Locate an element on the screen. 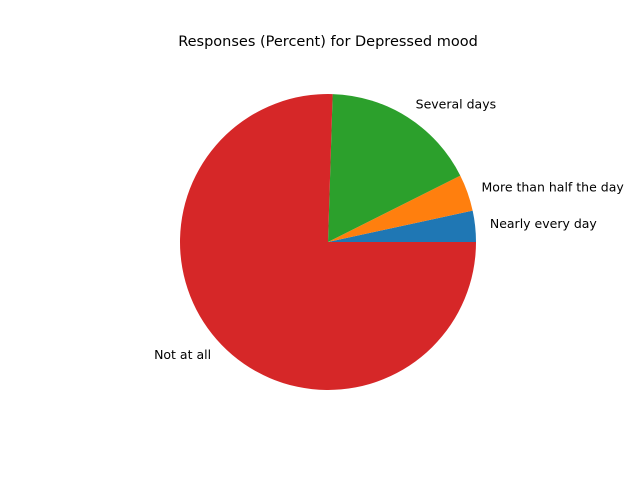 The image size is (640, 480). slice-label-1: More than half the day is located at coordinates (553, 186).